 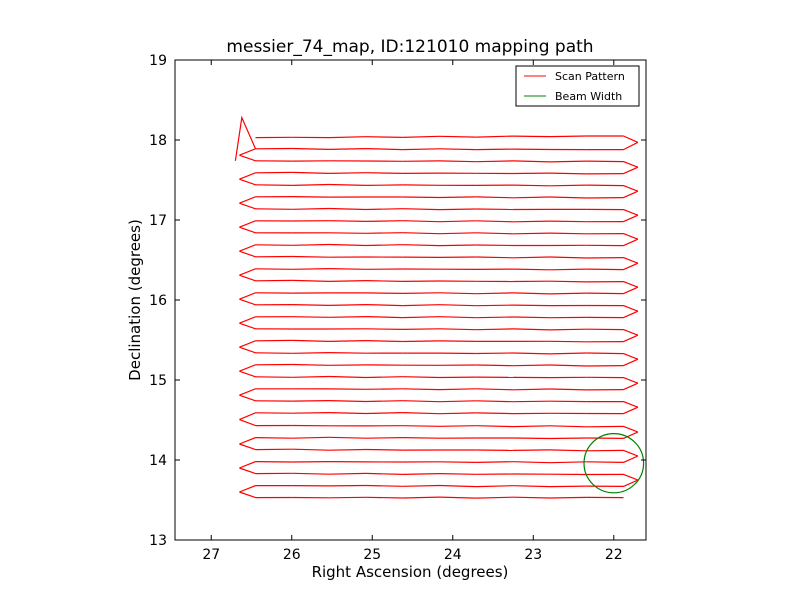 What do you see at coordinates (577, 86) in the screenshot?
I see `legend-box` at bounding box center [577, 86].